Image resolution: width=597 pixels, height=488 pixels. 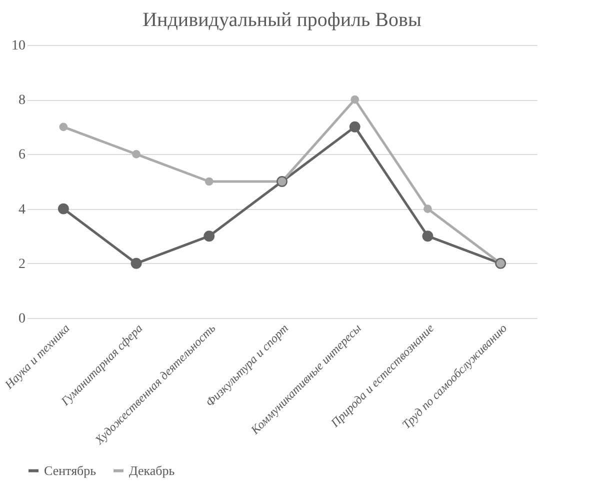 What do you see at coordinates (70, 470) in the screenshot?
I see `legend-label: Сентябрь` at bounding box center [70, 470].